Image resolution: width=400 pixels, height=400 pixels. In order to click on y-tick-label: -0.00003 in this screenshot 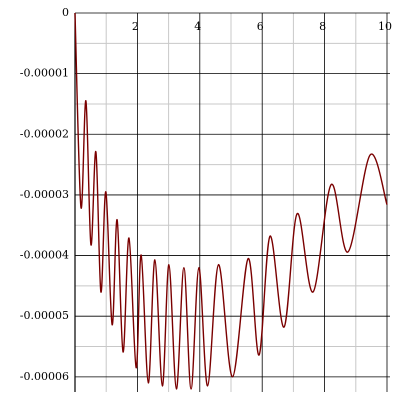, I will do `click(44, 194)`.